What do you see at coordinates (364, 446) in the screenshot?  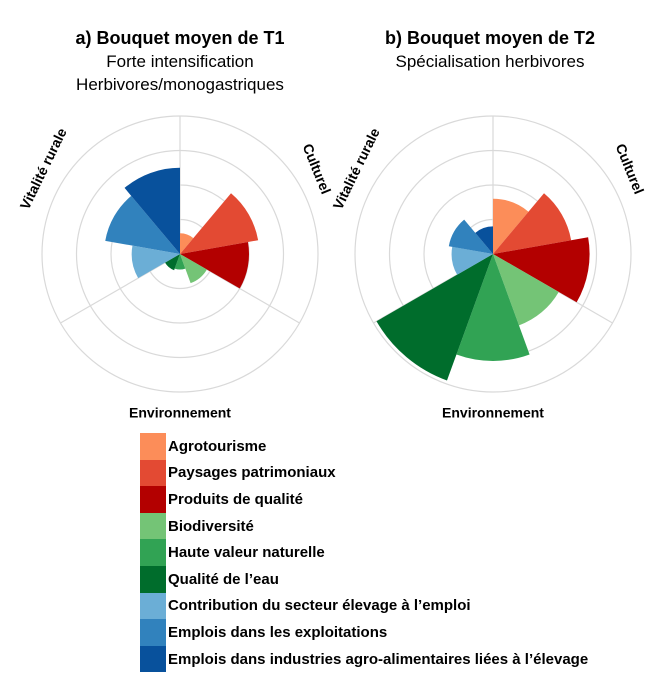 I see `legend-item: Agrotourisme` at bounding box center [364, 446].